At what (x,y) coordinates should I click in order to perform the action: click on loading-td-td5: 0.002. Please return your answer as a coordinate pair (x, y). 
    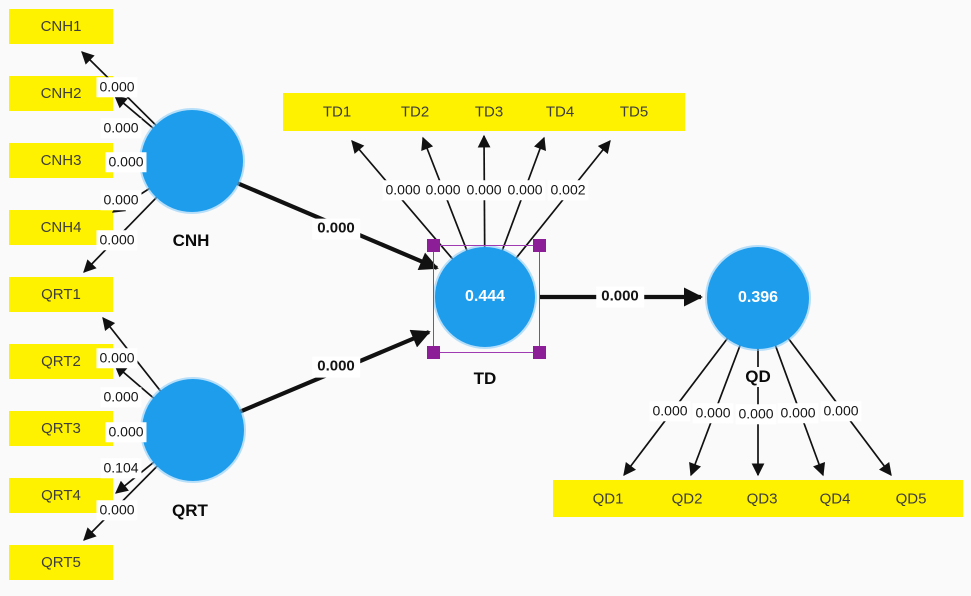
    Looking at the image, I should click on (568, 190).